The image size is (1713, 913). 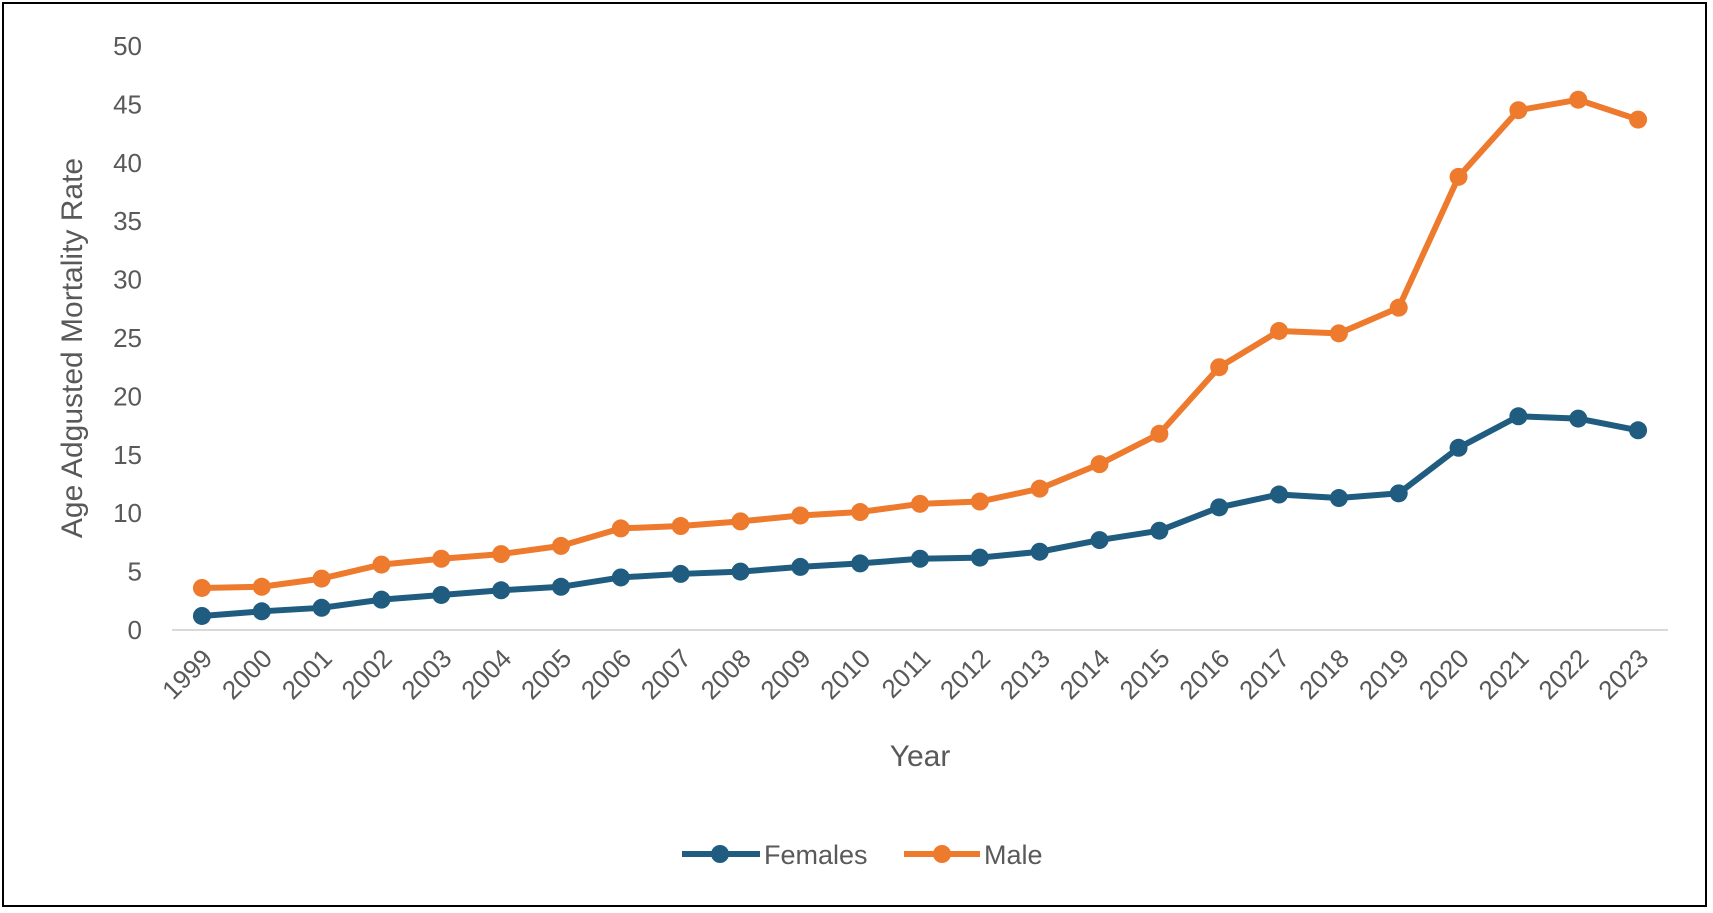 What do you see at coordinates (247, 674) in the screenshot?
I see `x-tick-label: 2000` at bounding box center [247, 674].